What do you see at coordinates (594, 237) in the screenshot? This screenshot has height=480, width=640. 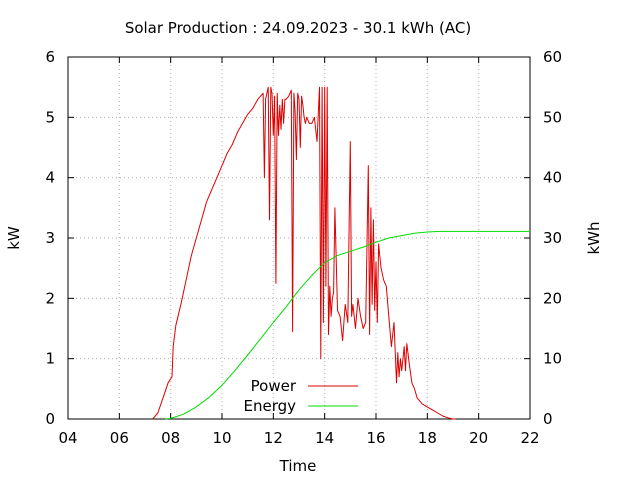 I see `y-right-axis-label: kWh` at bounding box center [594, 237].